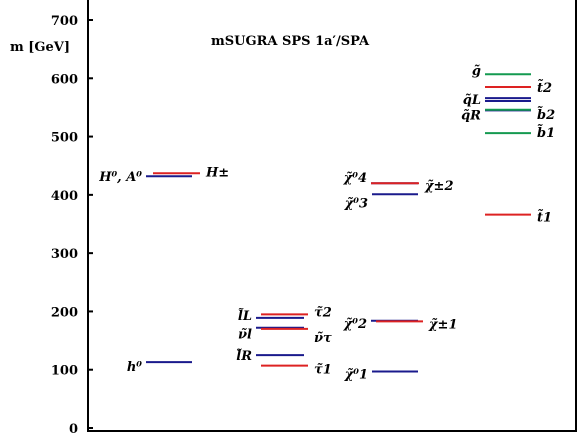  I want to click on y-axis-ticks: 0 100 200 300 400 500 600 700, so click(72, 225).